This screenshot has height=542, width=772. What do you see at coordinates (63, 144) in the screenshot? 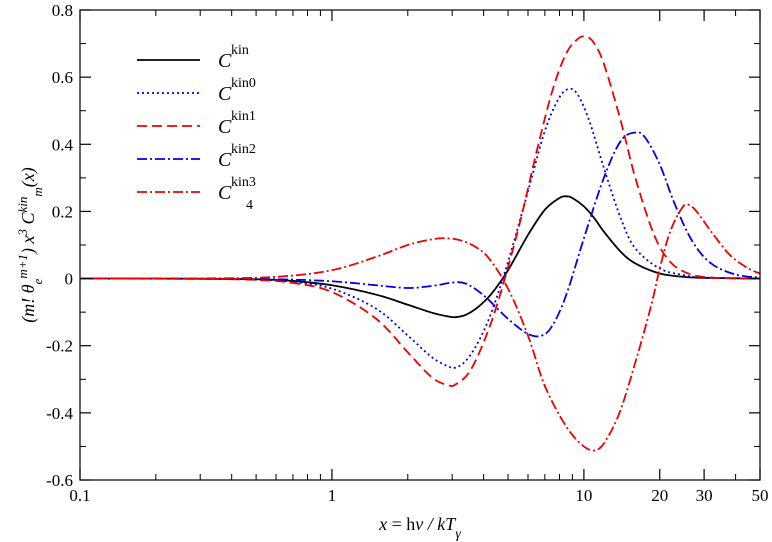
I see `y-tick-label-5: 0.4` at bounding box center [63, 144].